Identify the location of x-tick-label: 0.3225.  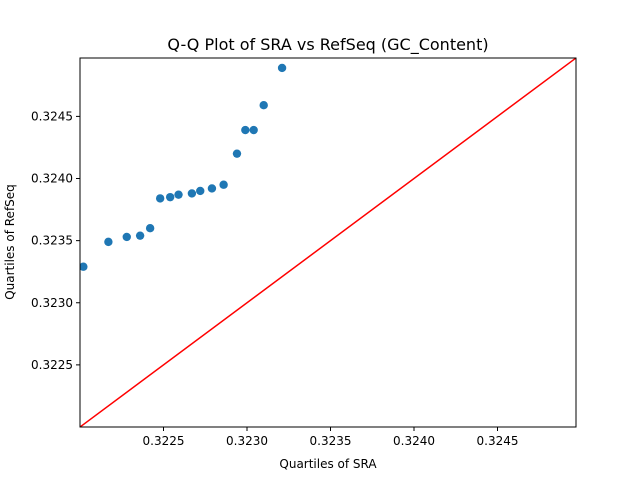
(164, 441).